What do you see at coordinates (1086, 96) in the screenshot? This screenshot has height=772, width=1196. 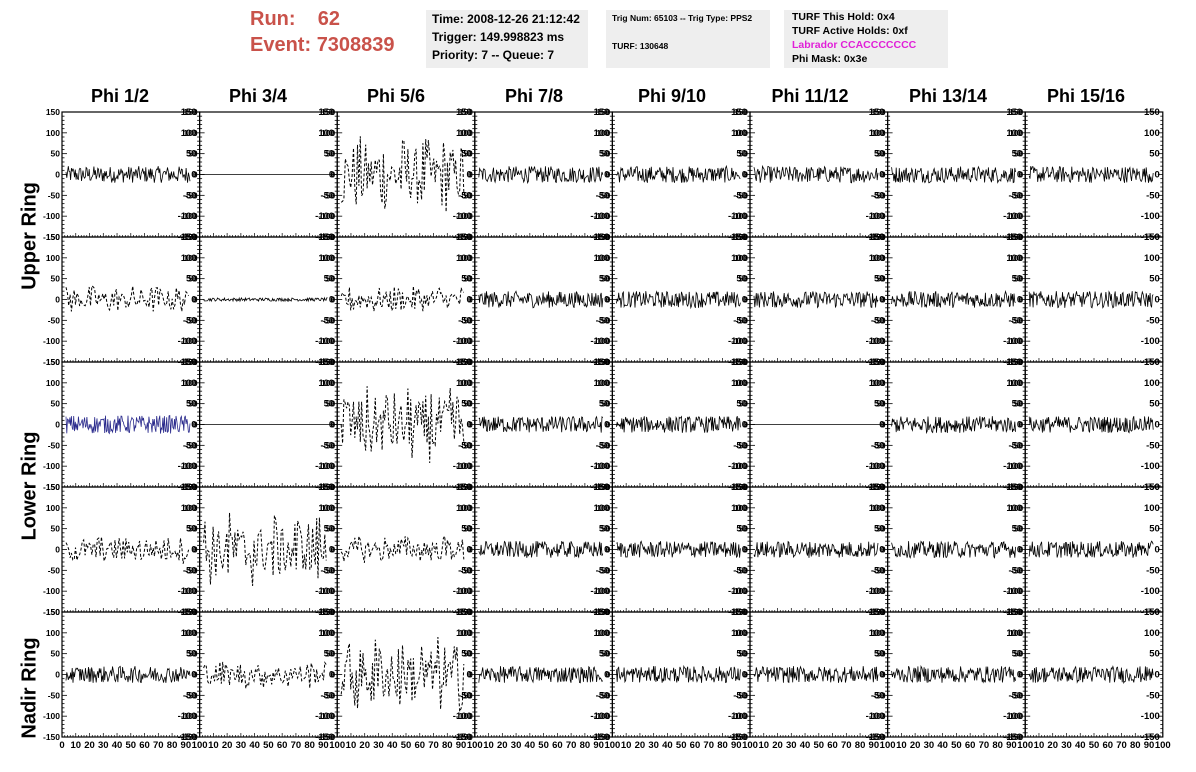 I see `column-header-phi-15-16: Phi 15/16` at bounding box center [1086, 96].